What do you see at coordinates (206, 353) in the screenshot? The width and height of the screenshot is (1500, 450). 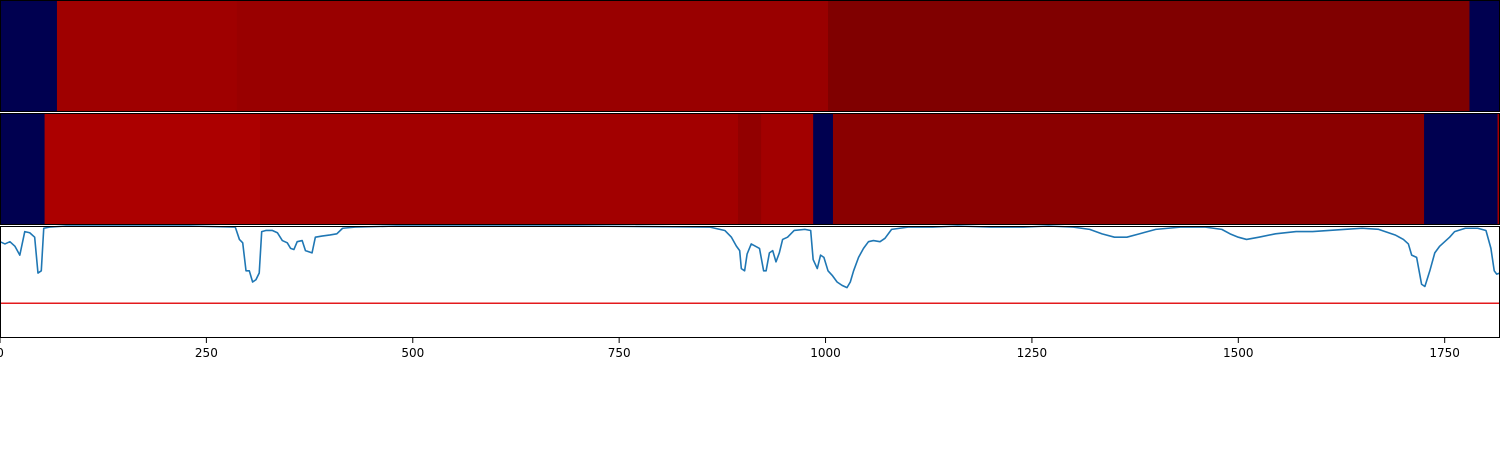 I see `x-tick-label-1: 250` at bounding box center [206, 353].